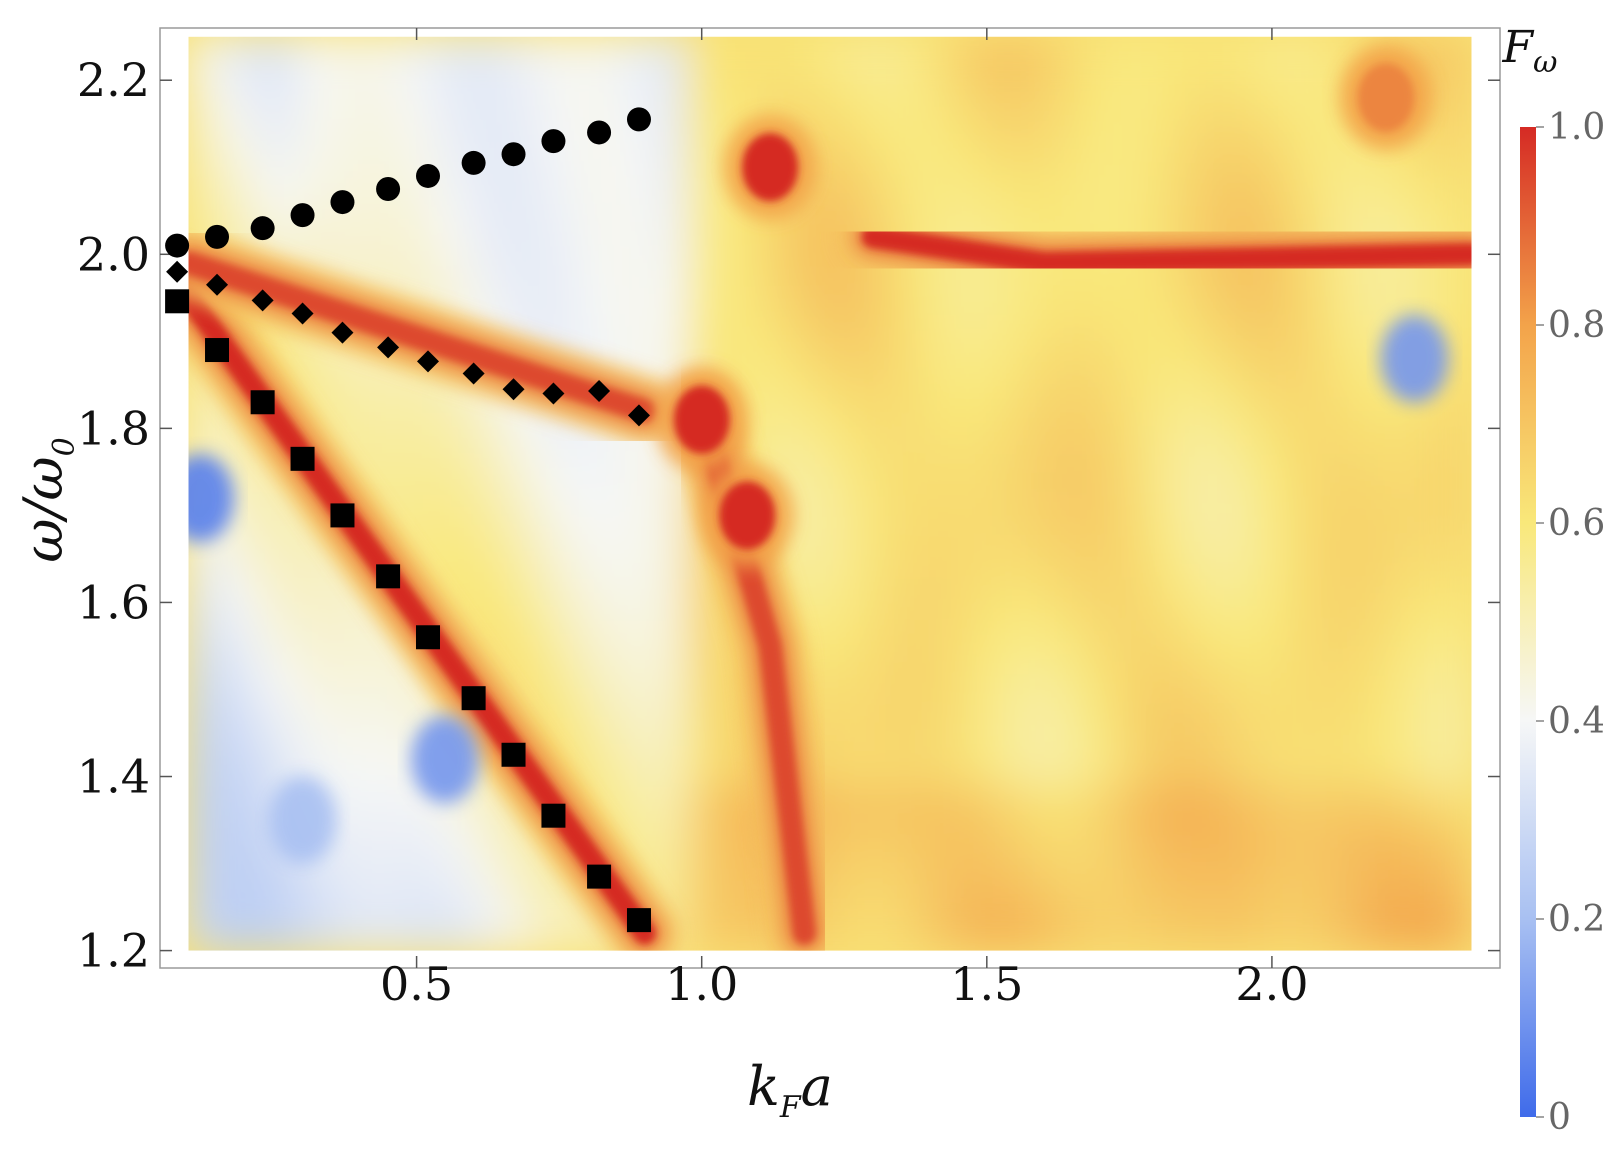 Image resolution: width=1603 pixels, height=1155 pixels. I want to click on y-axis-title: ω/ω0, so click(47, 499).